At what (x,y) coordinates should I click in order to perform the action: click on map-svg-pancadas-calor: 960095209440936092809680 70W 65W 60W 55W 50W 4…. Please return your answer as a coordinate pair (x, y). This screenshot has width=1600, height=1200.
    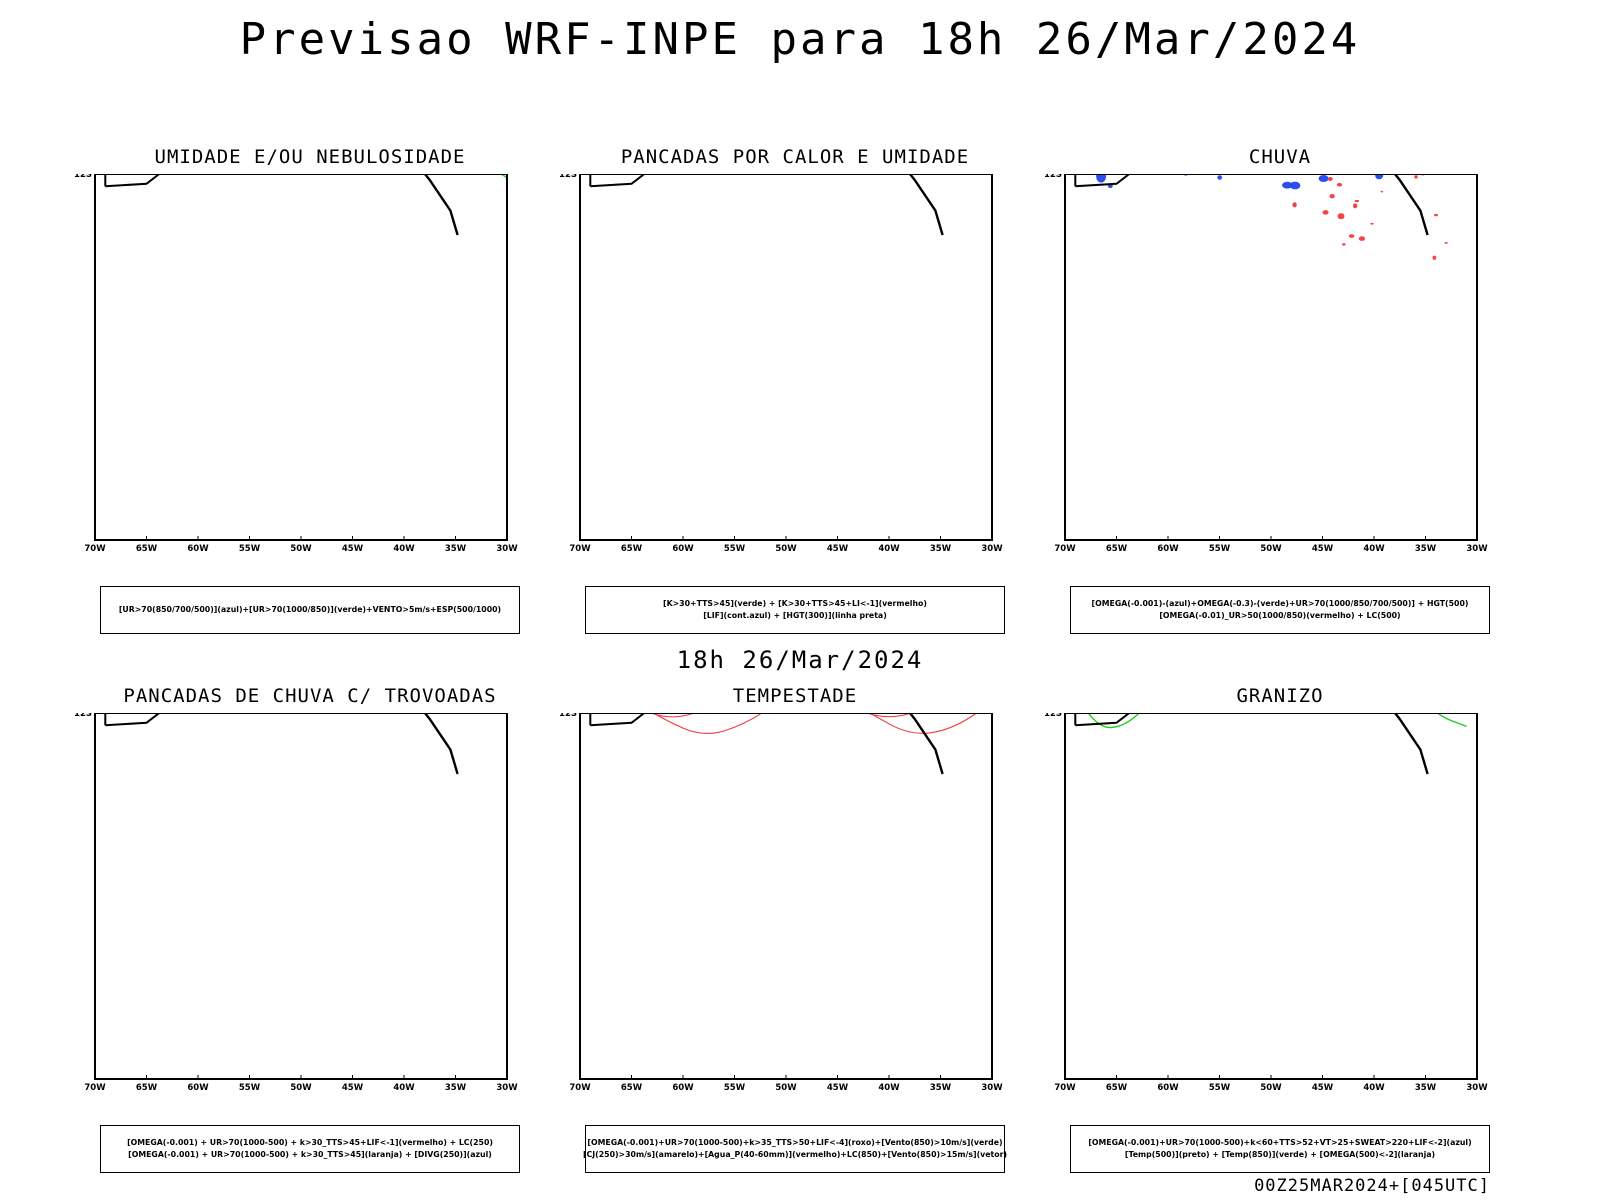
    Looking at the image, I should click on (781, 364).